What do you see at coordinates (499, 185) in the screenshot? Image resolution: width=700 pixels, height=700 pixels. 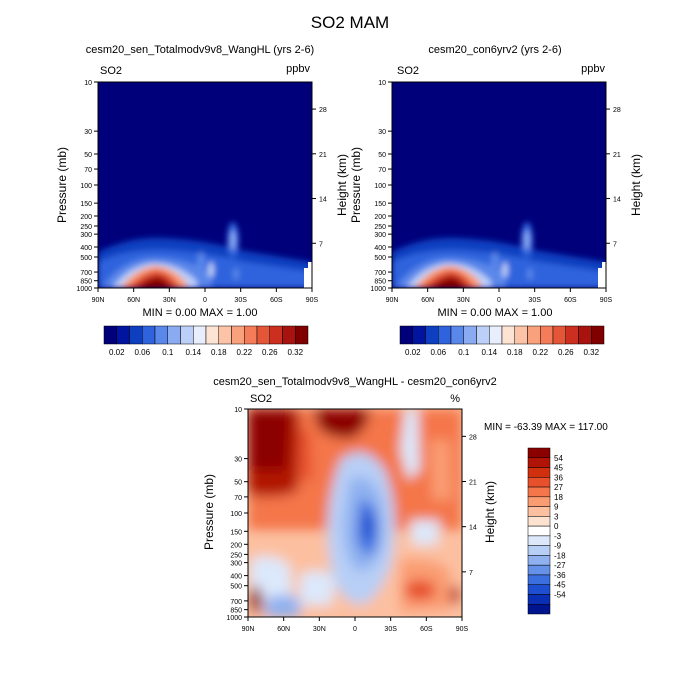 I see `heatmap-field` at bounding box center [499, 185].